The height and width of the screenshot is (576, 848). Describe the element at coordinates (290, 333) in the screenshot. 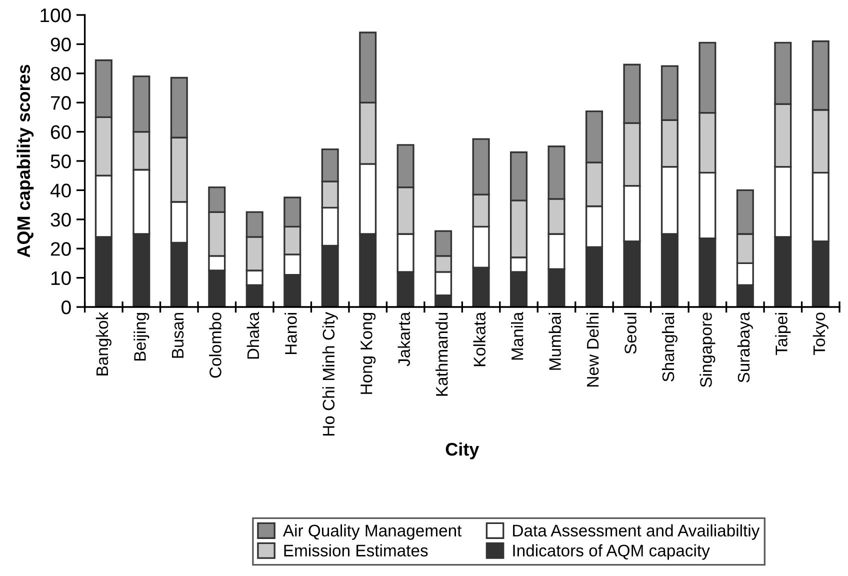

I see `x-tick-label: Hanoi` at that location.